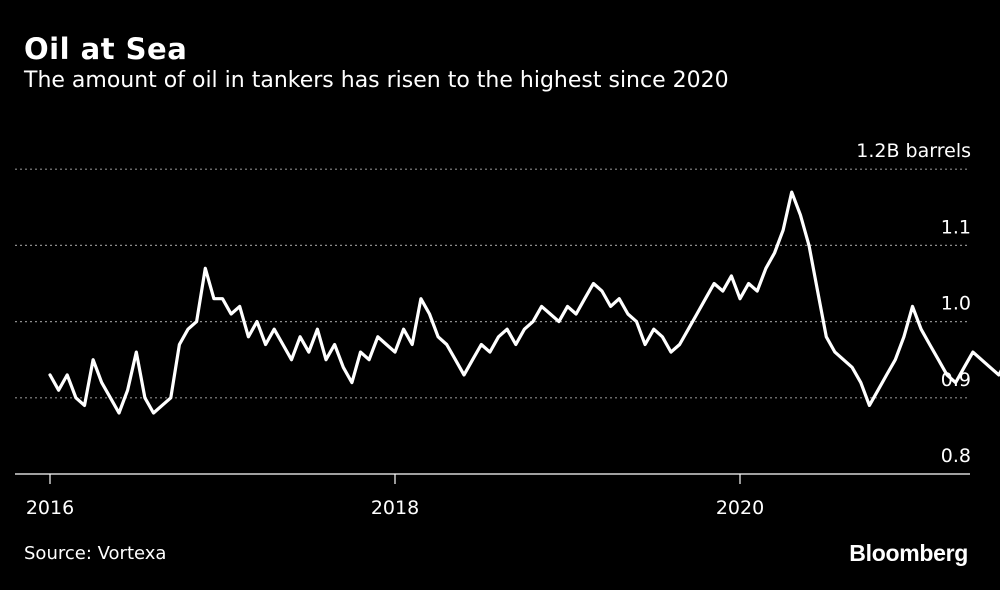 This screenshot has height=590, width=1000. What do you see at coordinates (956, 227) in the screenshot?
I see `y-tick-label: 1.1` at bounding box center [956, 227].